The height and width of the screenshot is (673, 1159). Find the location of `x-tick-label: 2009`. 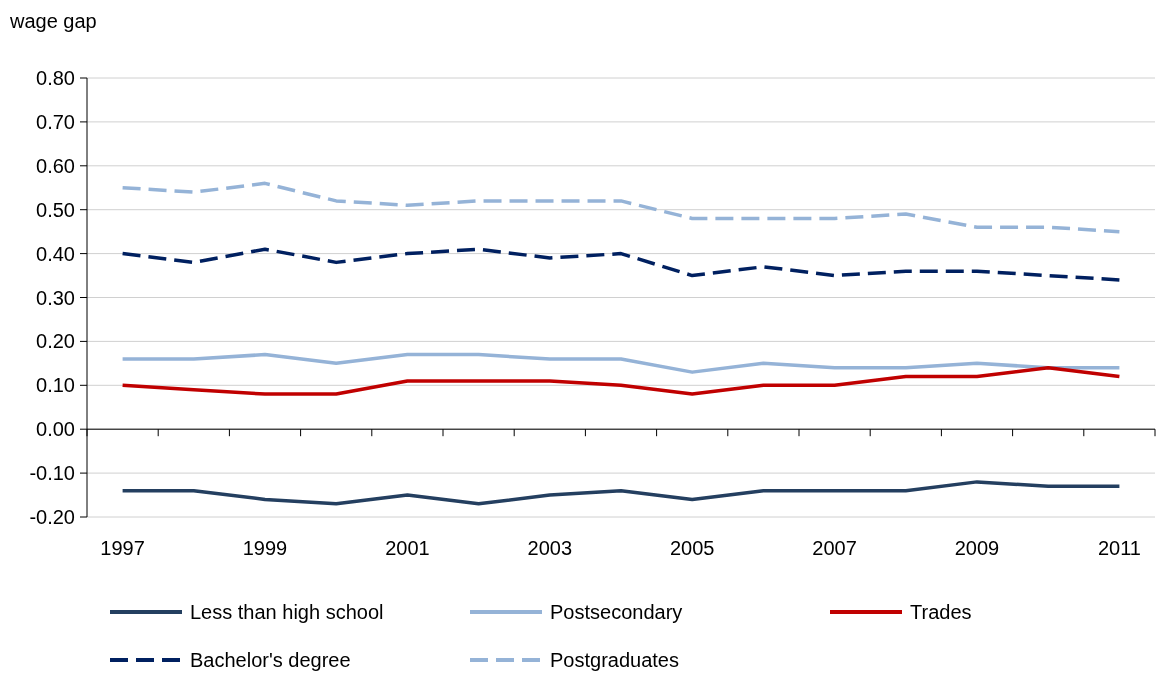

x-tick-label: 2009 is located at coordinates (977, 548).